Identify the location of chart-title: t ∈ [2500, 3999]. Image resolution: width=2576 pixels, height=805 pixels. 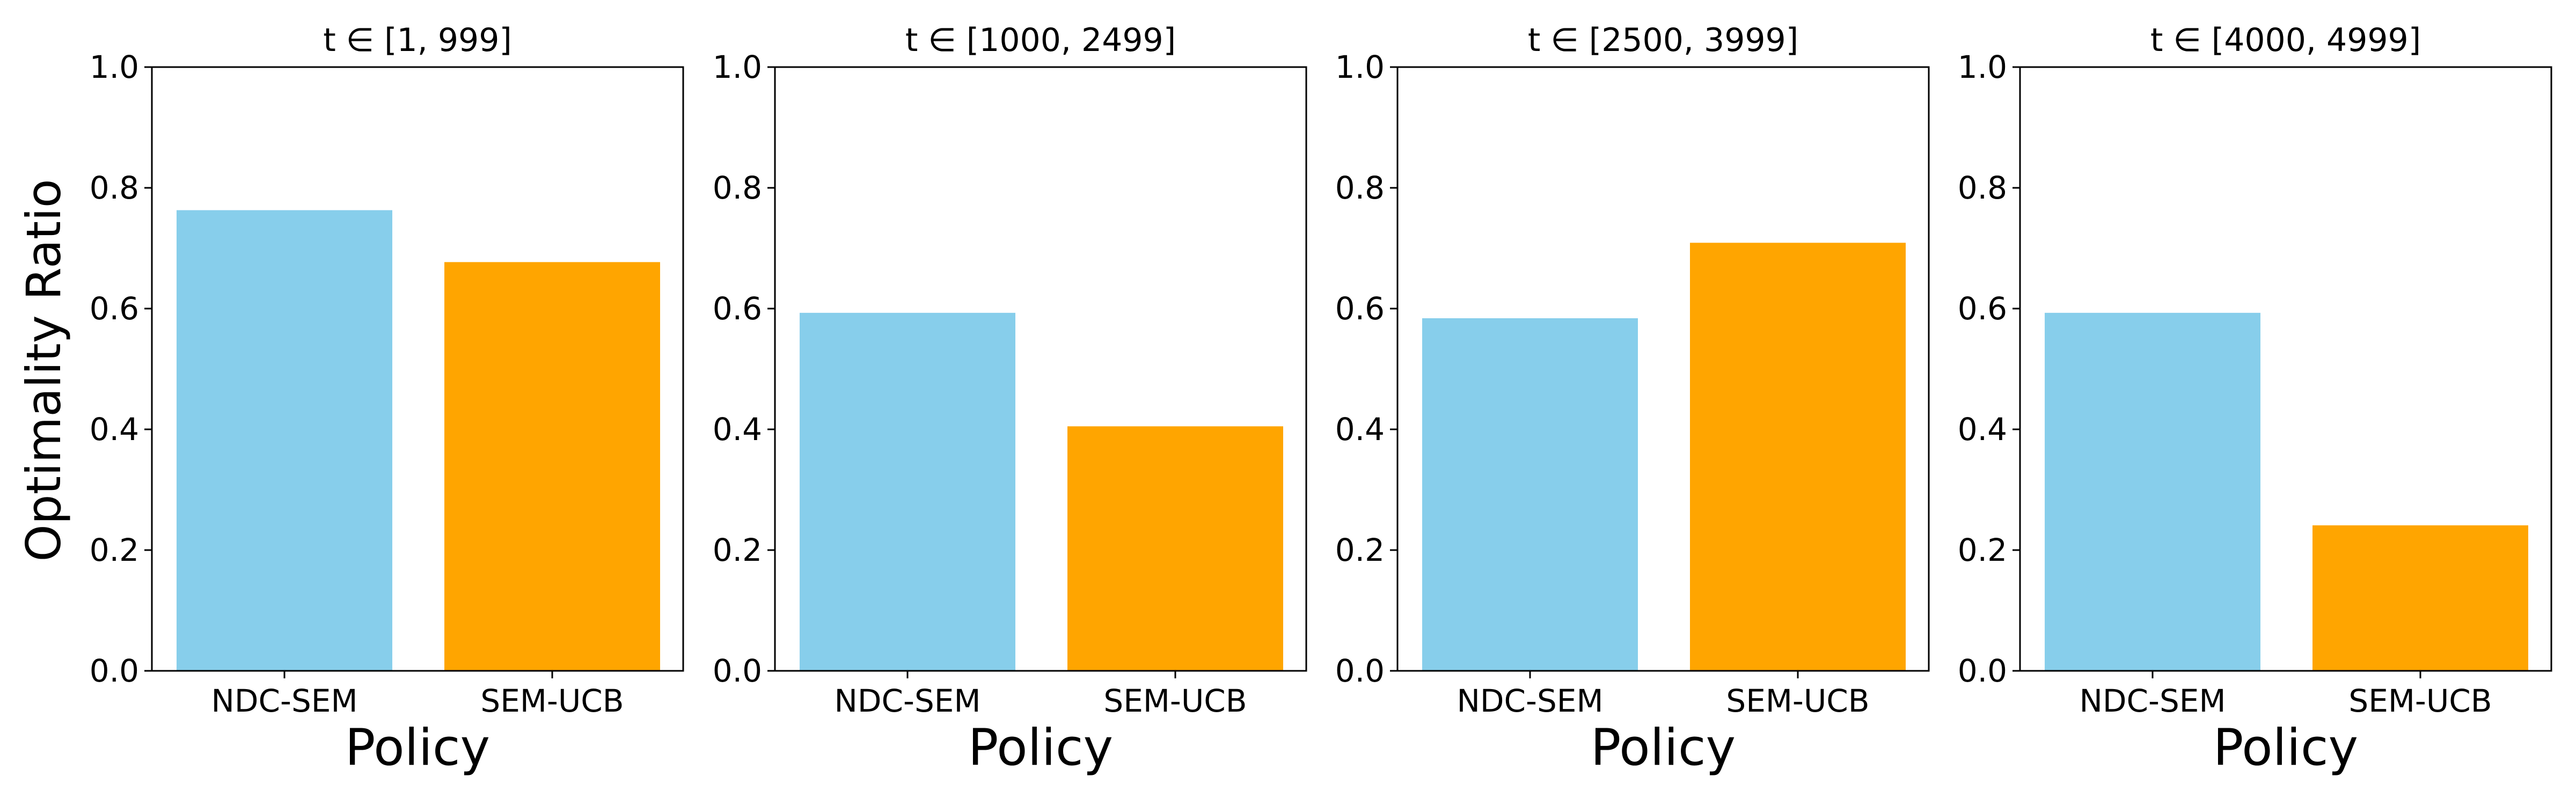
(1663, 40).